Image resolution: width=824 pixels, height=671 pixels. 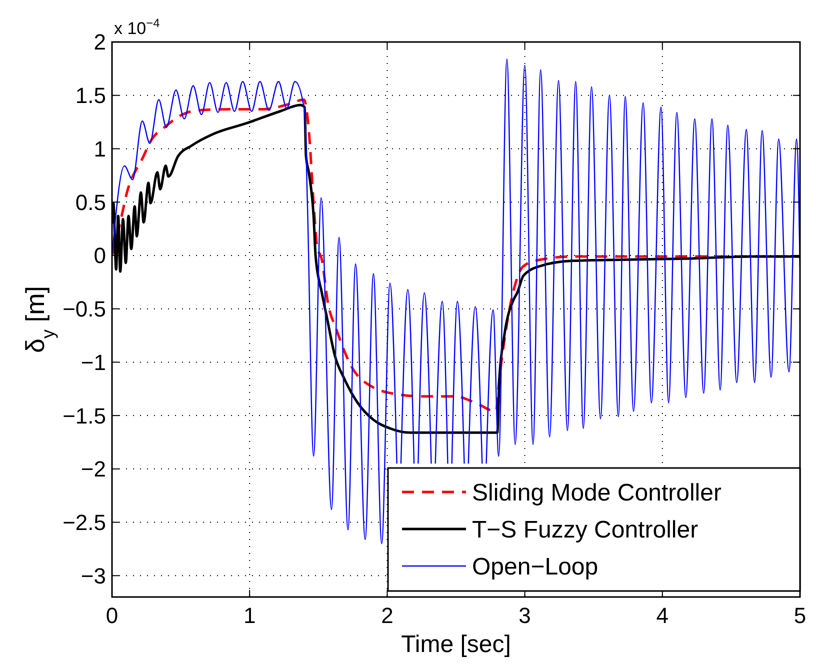 What do you see at coordinates (93, 469) in the screenshot?
I see `y-tick-label: −2` at bounding box center [93, 469].